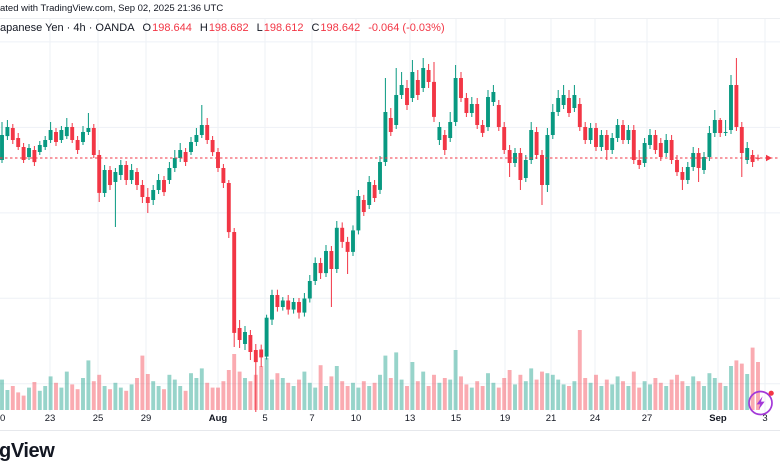 The height and width of the screenshot is (470, 780). What do you see at coordinates (761, 403) in the screenshot?
I see `flash-button` at bounding box center [761, 403].